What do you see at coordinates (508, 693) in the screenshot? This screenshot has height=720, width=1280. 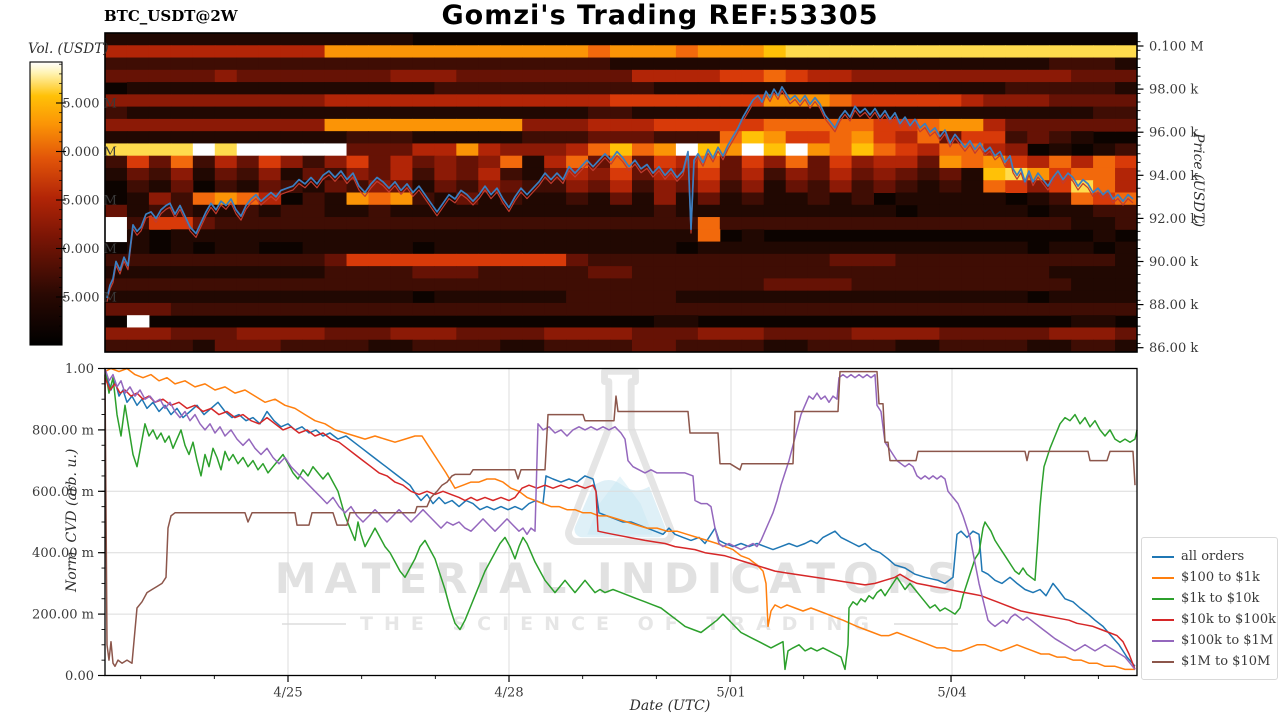 I see `date-tick-label: 4/28` at bounding box center [508, 693].